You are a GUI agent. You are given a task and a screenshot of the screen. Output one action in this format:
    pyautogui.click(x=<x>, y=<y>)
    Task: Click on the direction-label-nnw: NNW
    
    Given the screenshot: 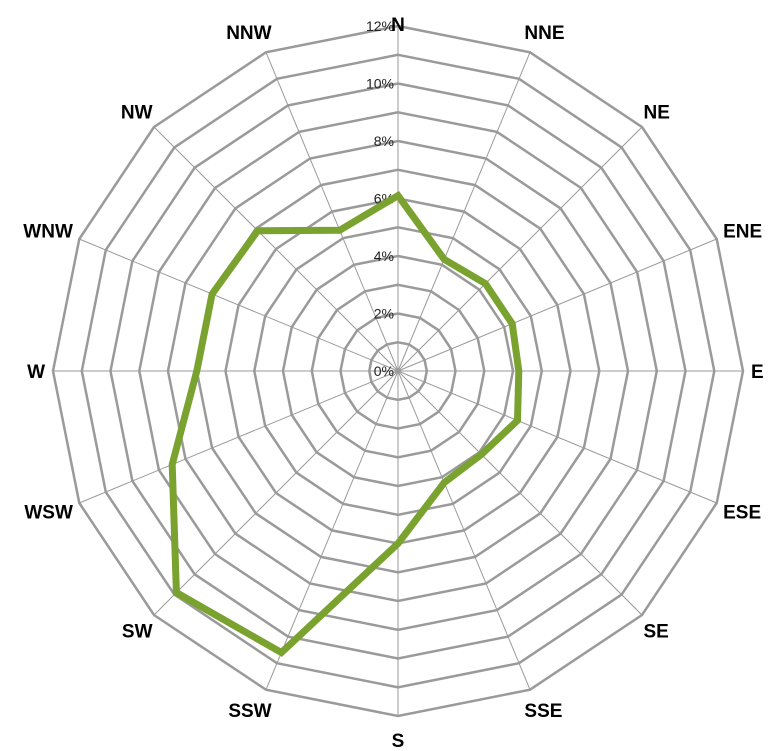 What is the action you would take?
    pyautogui.click(x=248, y=33)
    